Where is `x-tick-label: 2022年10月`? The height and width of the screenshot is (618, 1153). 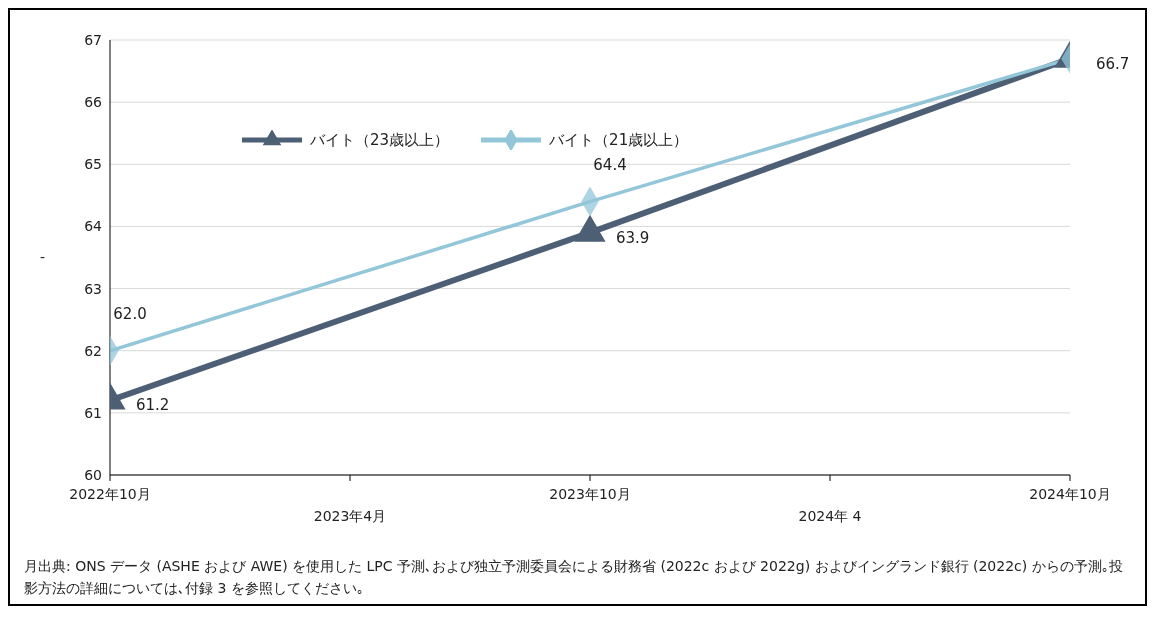 x-tick-label: 2022年10月 is located at coordinates (110, 494).